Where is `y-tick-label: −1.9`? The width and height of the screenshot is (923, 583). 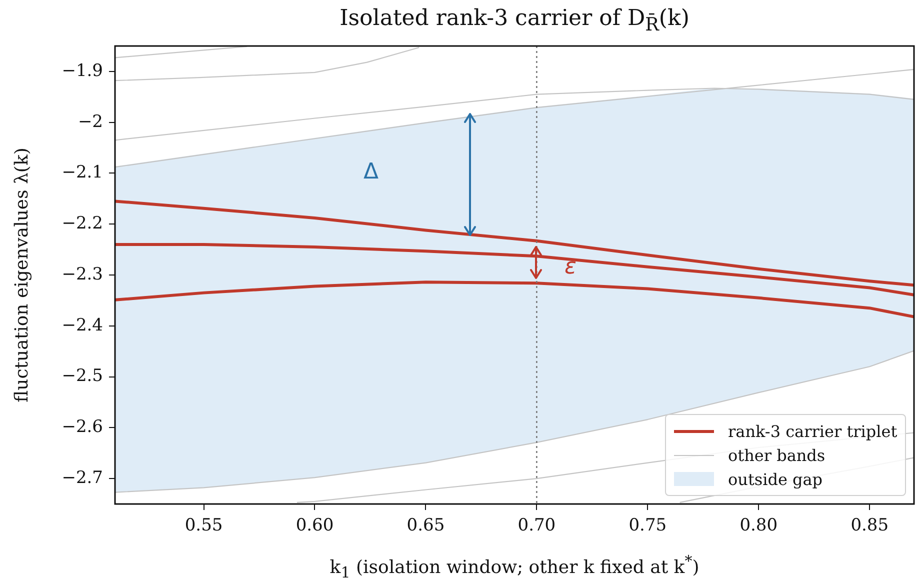 y-tick-label: −1.9 is located at coordinates (82, 70).